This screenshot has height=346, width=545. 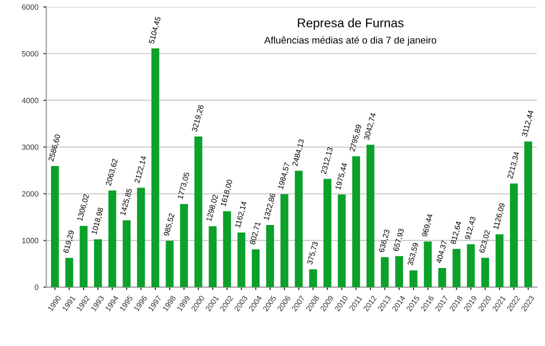 What do you see at coordinates (351, 24) in the screenshot?
I see `text: Represa de Furnas` at bounding box center [351, 24].